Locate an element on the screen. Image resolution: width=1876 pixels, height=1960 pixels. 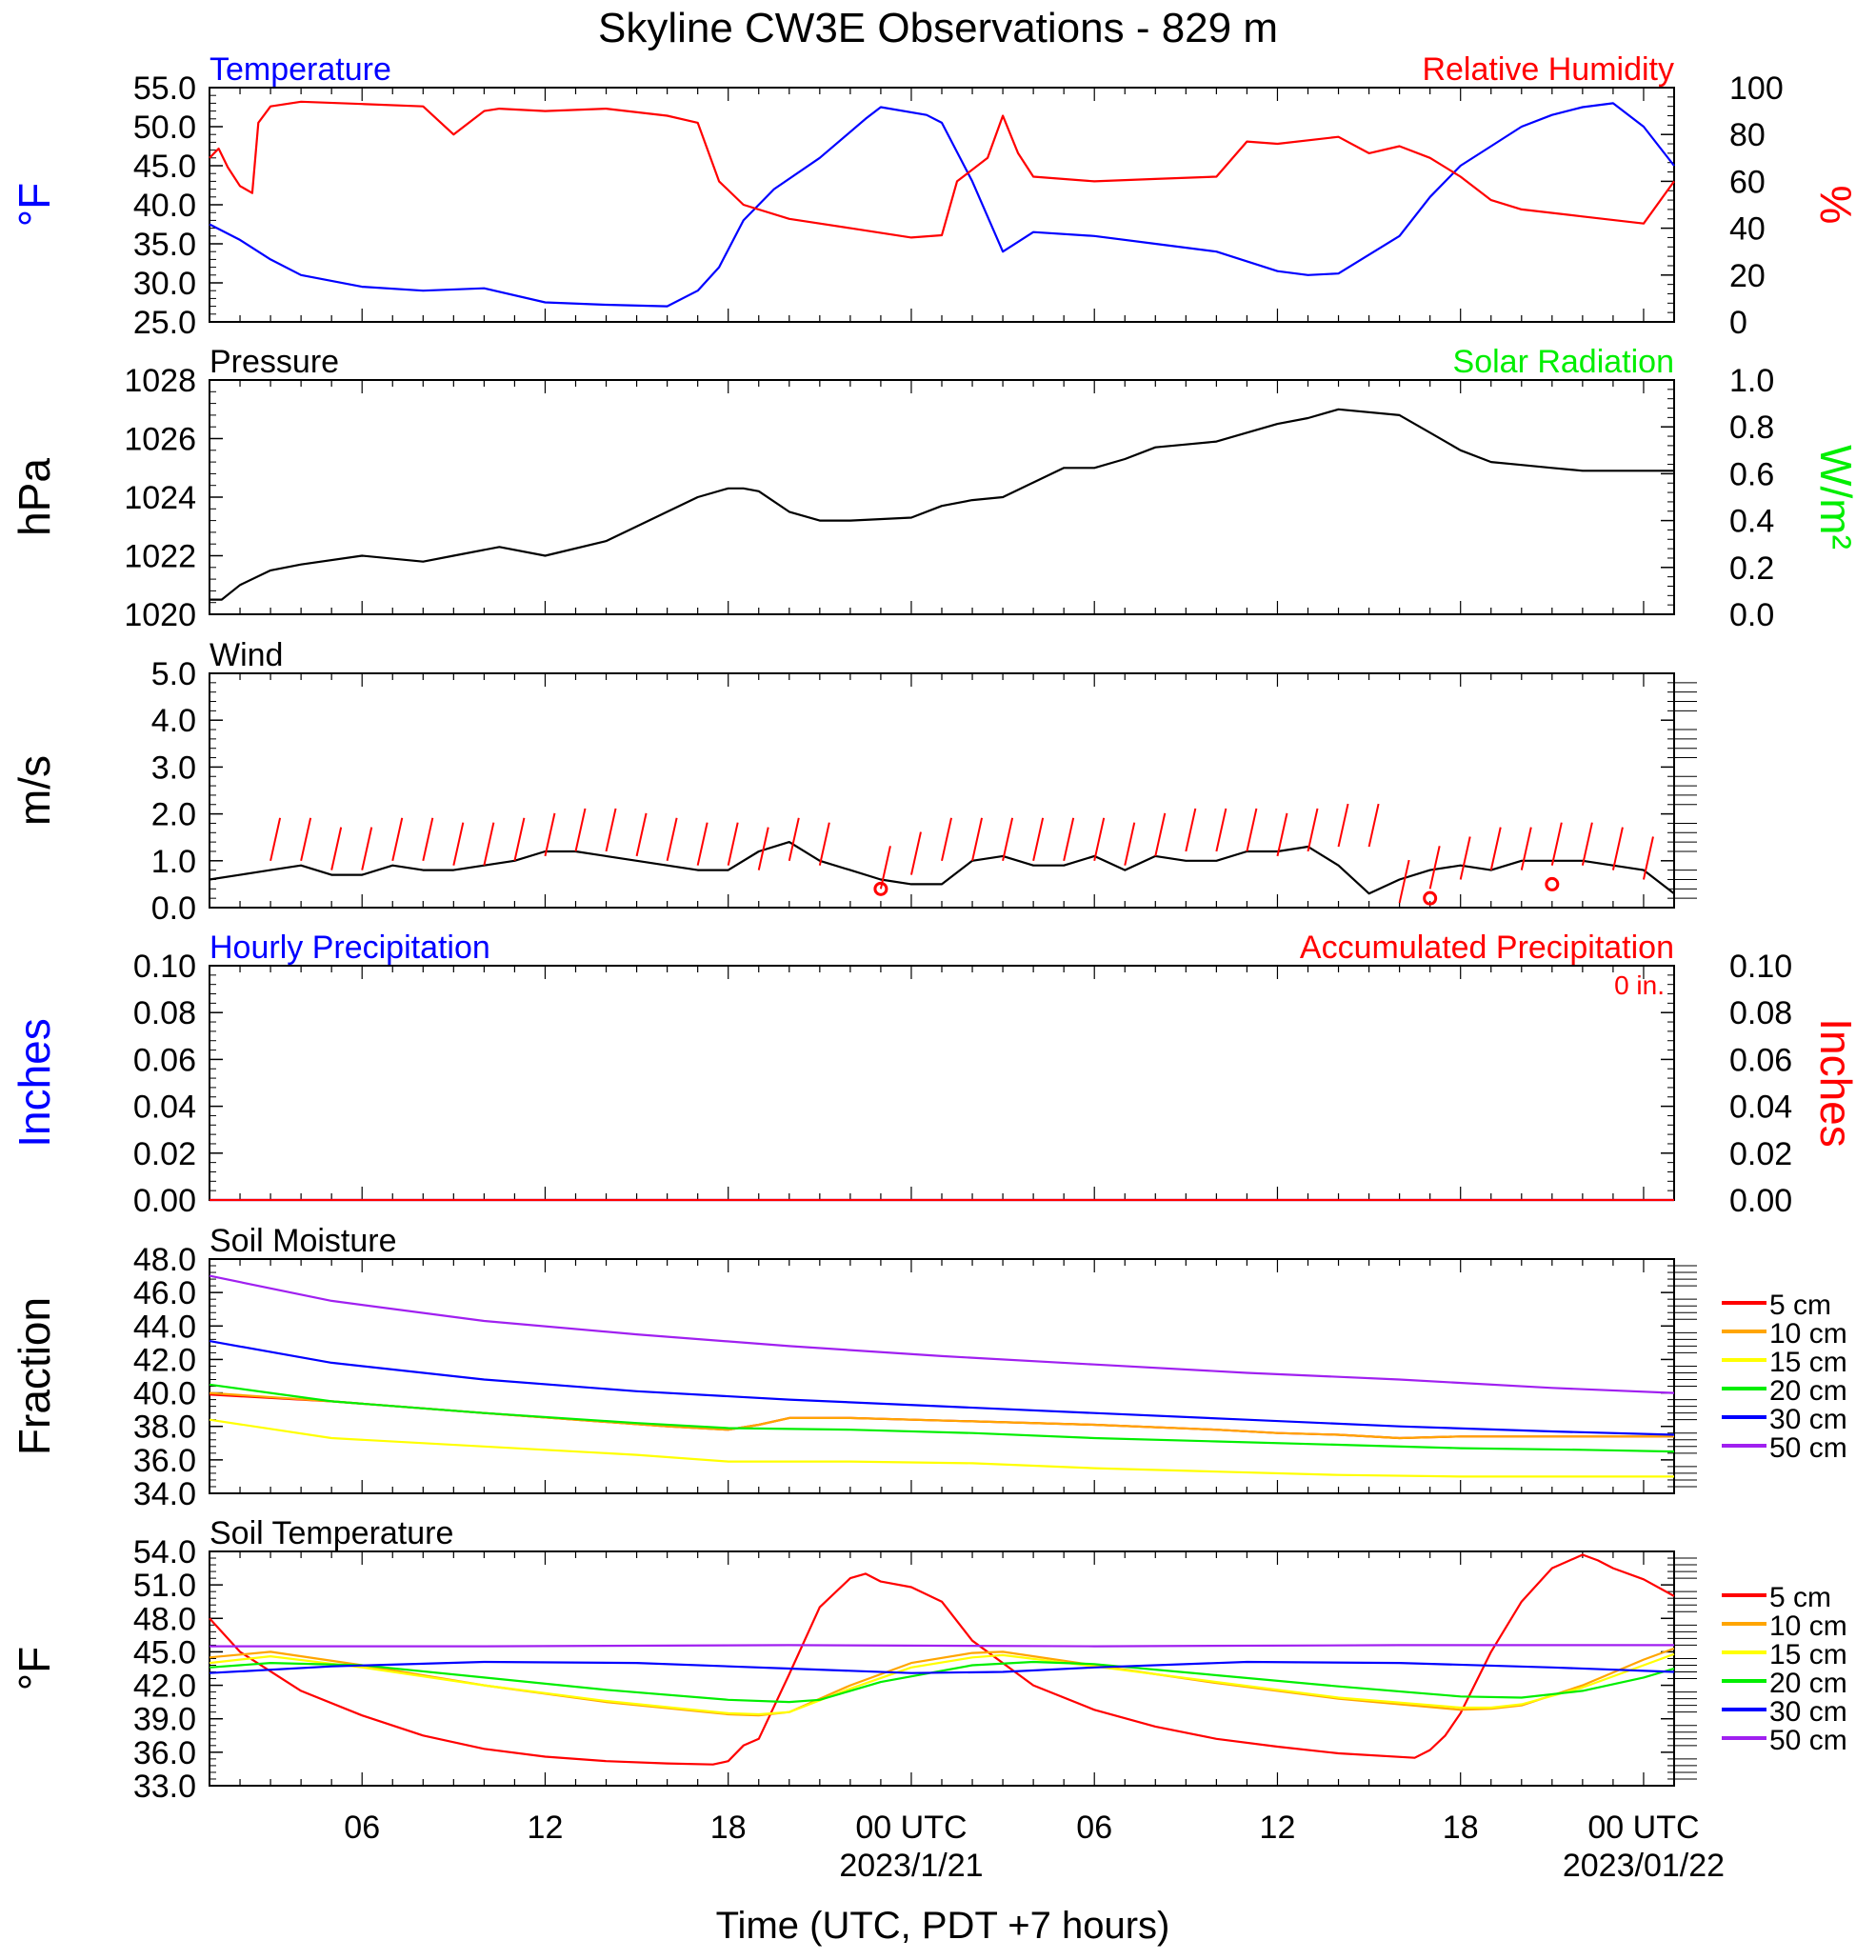
panel-title-right: Solar Radiation is located at coordinates (1563, 362).